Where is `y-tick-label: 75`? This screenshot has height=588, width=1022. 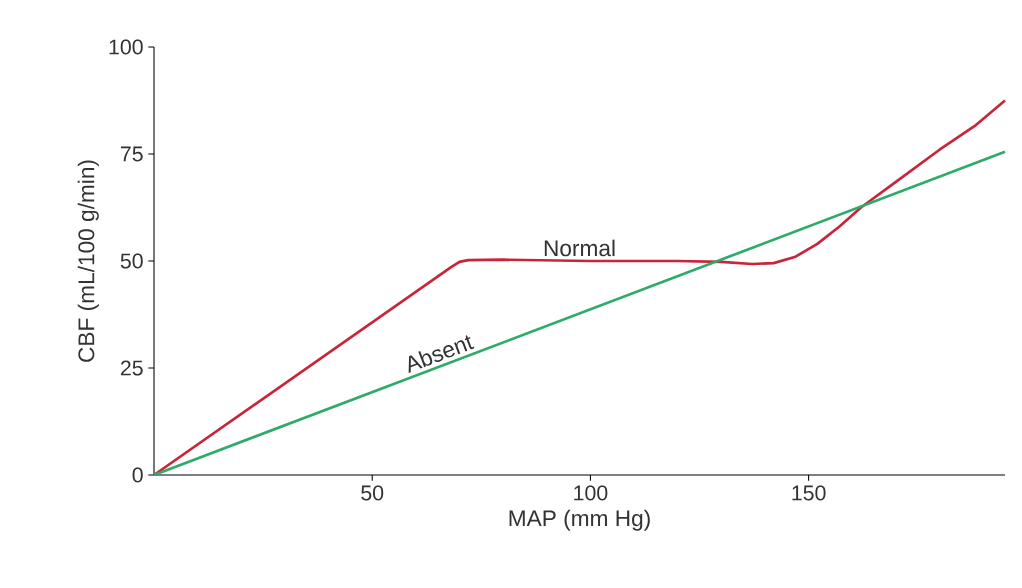 y-tick-label: 75 is located at coordinates (131, 154).